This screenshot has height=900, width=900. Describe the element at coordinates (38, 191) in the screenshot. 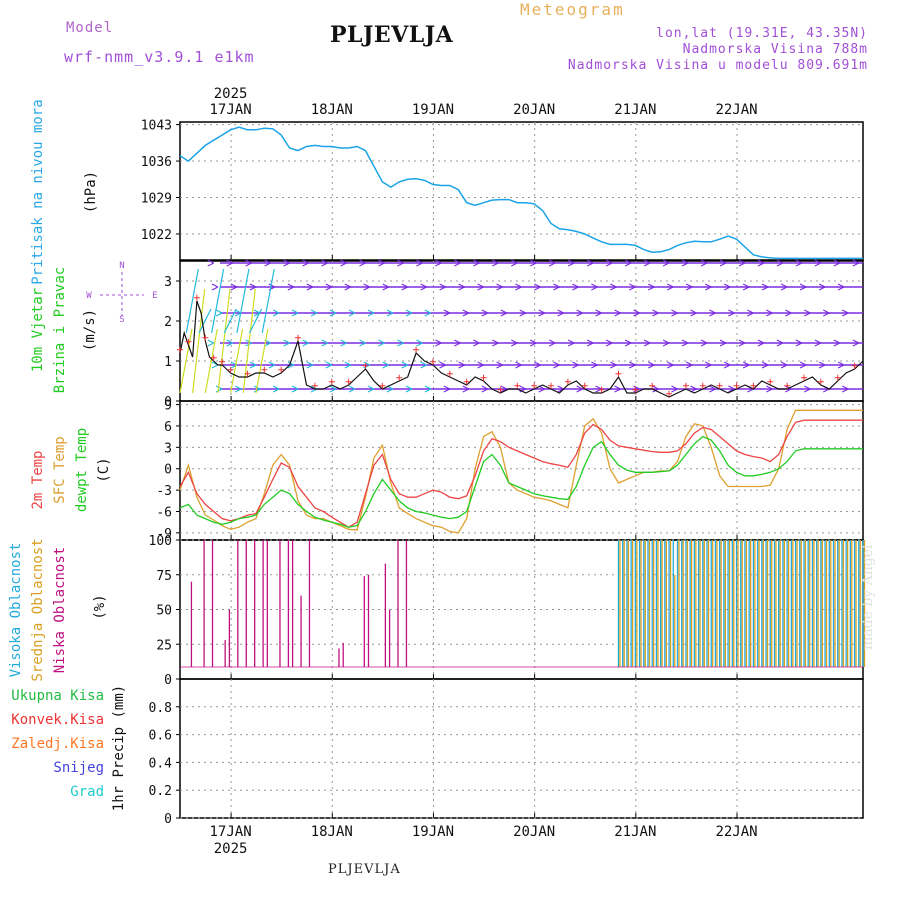

I see `pressure-label: Pritisak na nivou mora` at that location.